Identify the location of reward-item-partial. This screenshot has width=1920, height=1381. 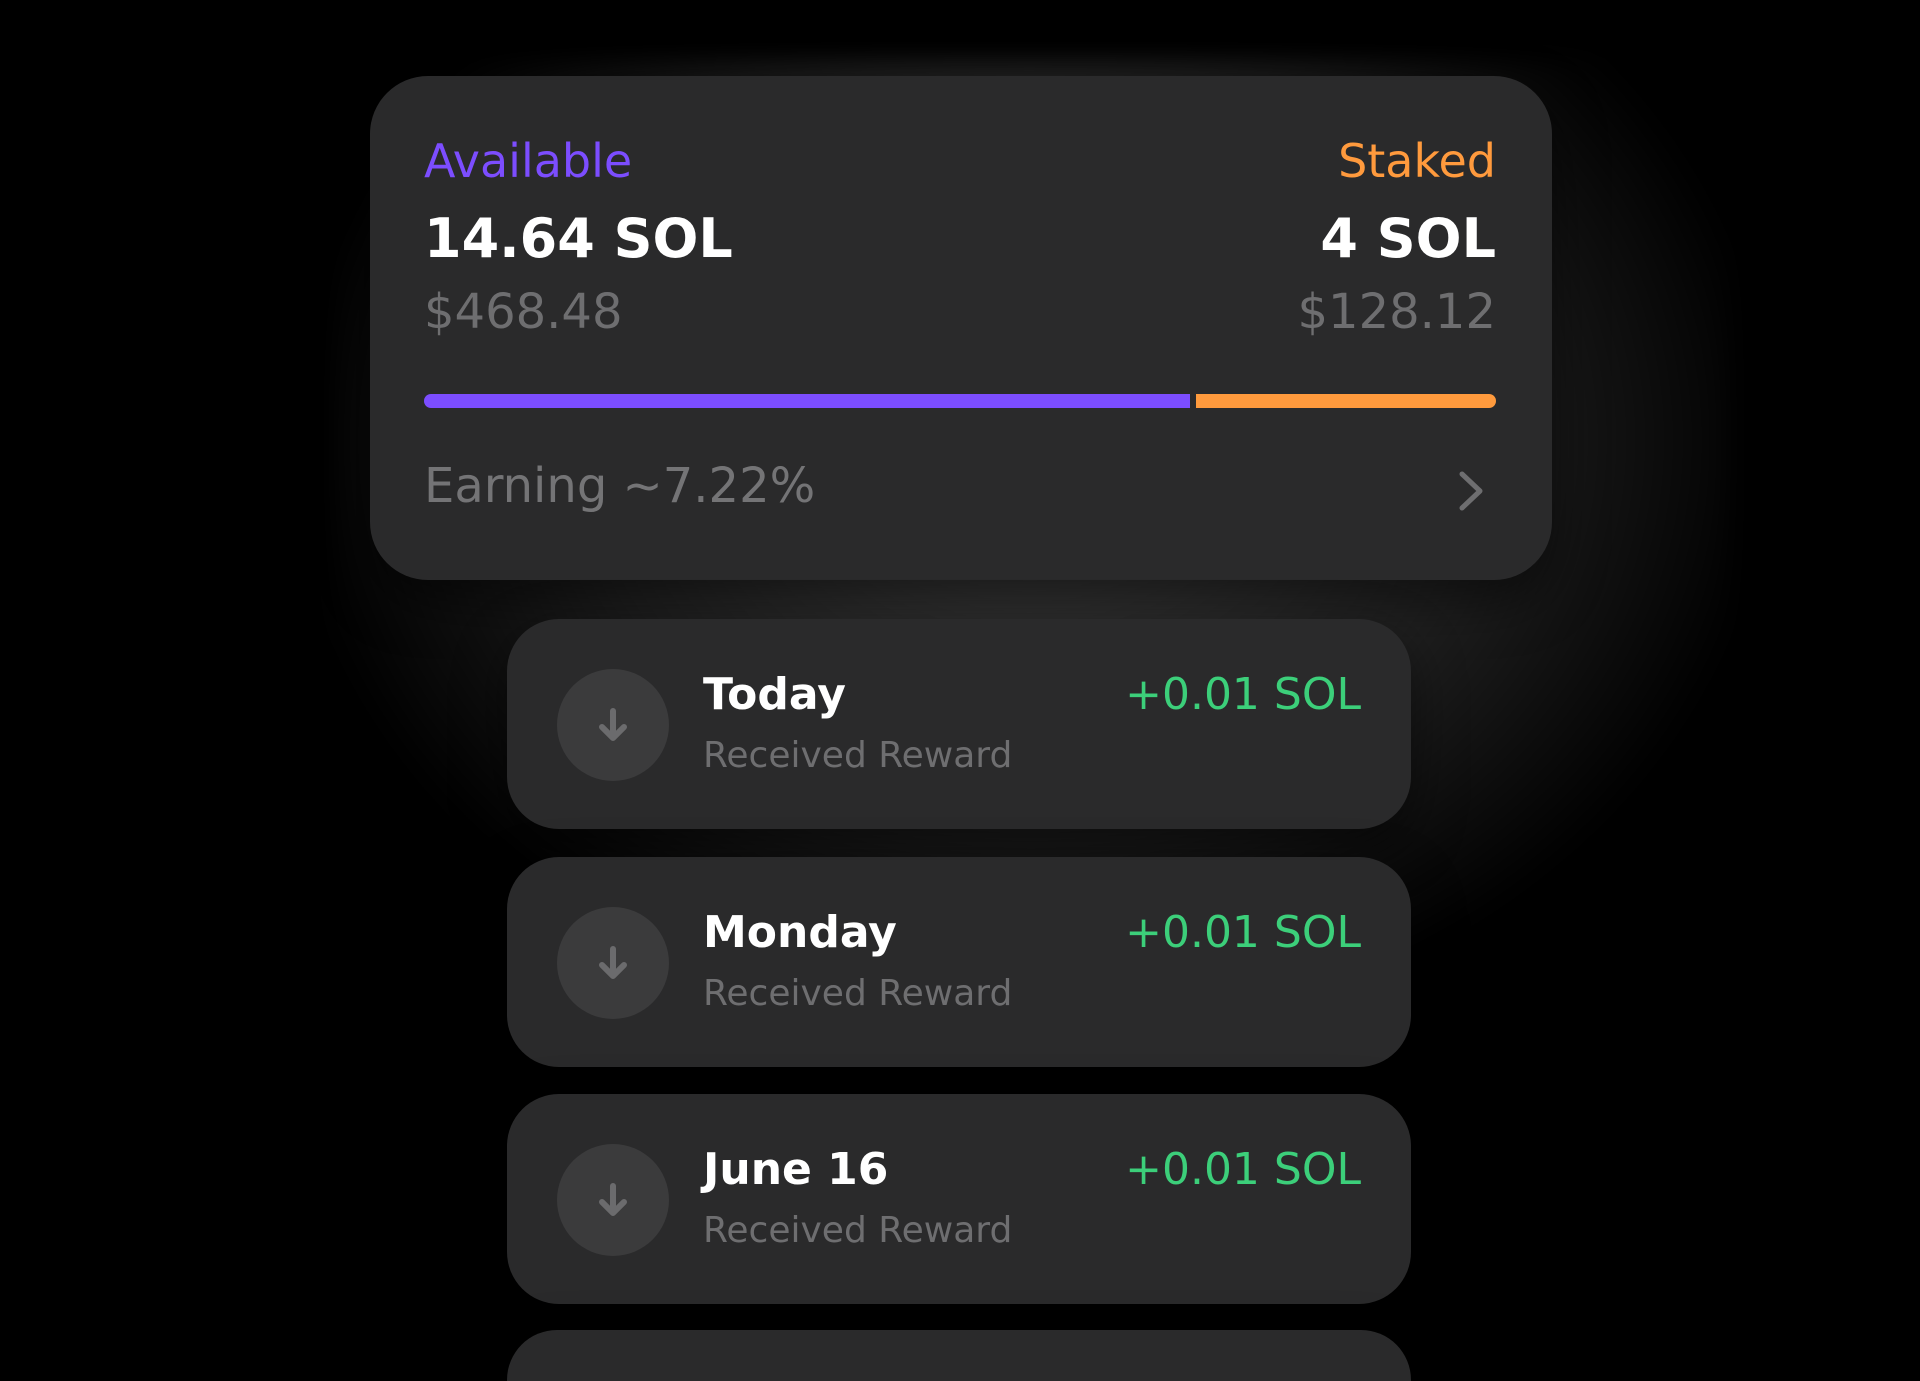
(959, 1355).